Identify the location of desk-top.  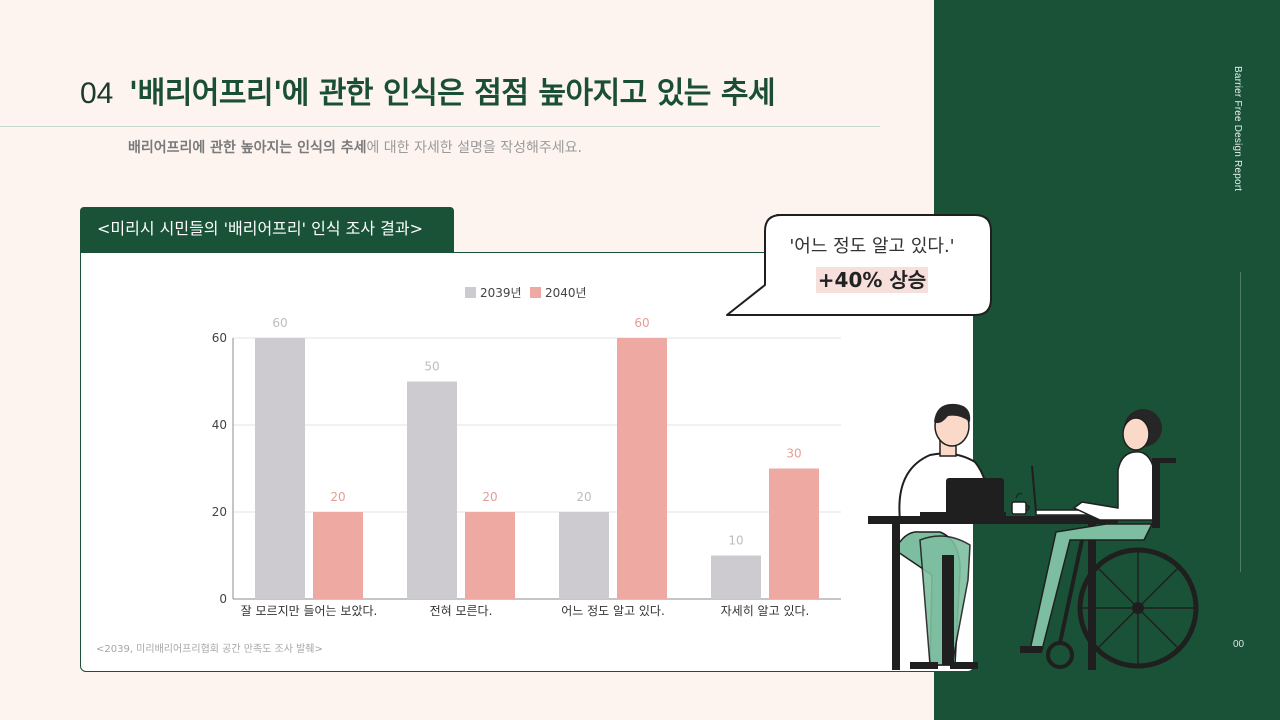
(993, 520).